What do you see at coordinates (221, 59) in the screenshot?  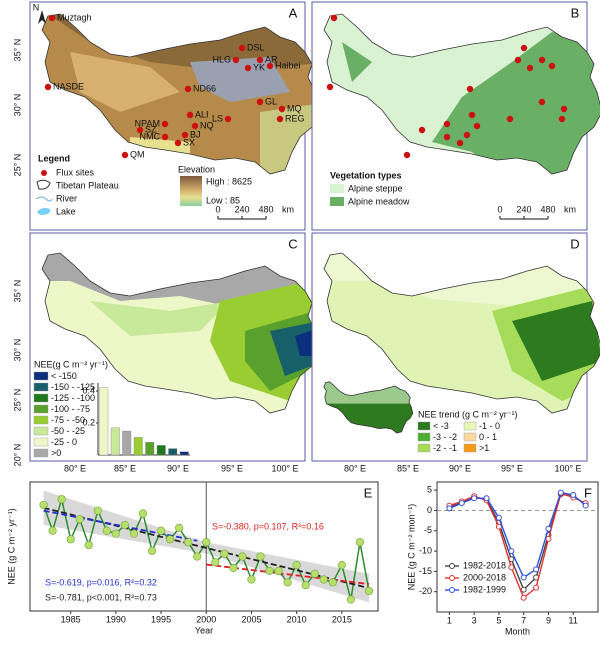 I see `site-label: HLG` at bounding box center [221, 59].